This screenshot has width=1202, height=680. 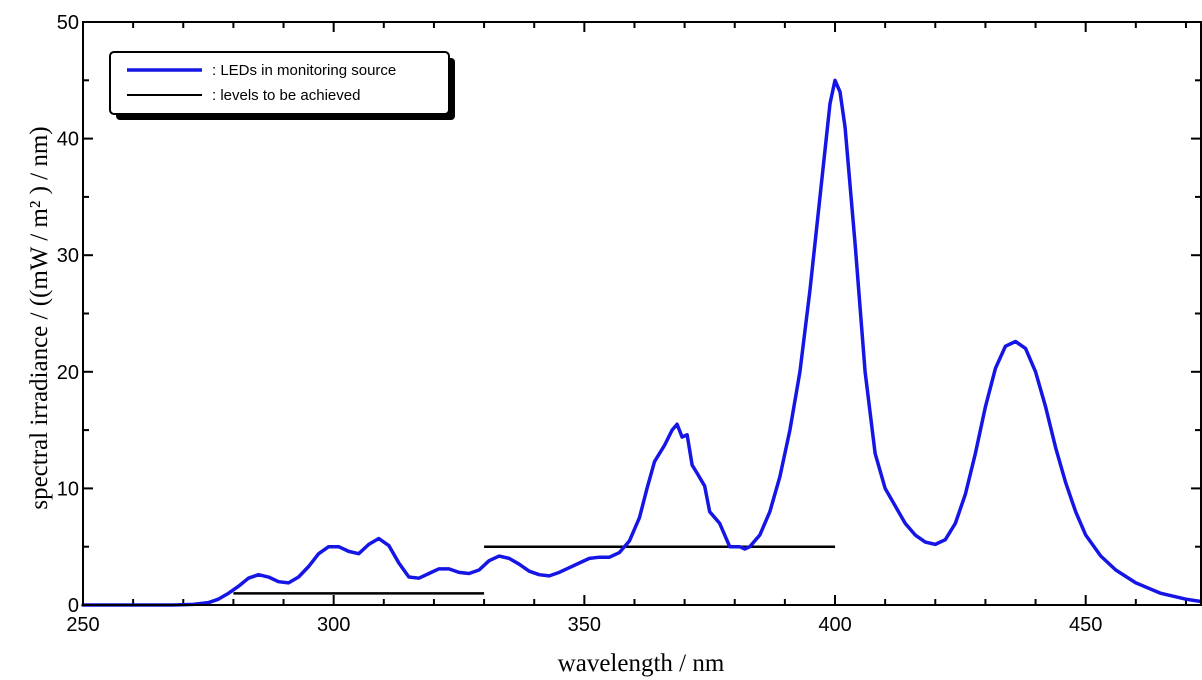 I want to click on legend-box, so click(x=279, y=83).